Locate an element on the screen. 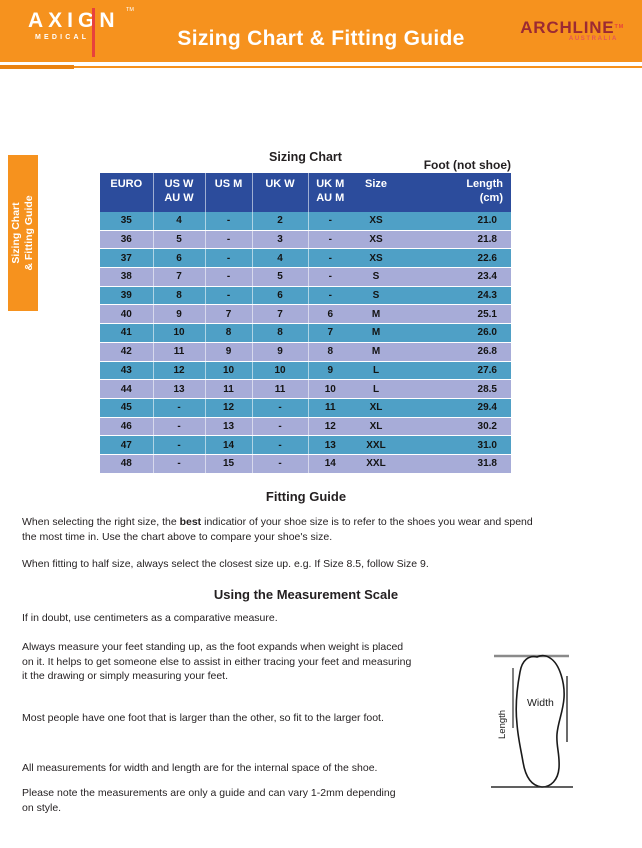 Image resolution: width=642 pixels, height=848 pixels. table-cell: 25.1 is located at coordinates (455, 314).